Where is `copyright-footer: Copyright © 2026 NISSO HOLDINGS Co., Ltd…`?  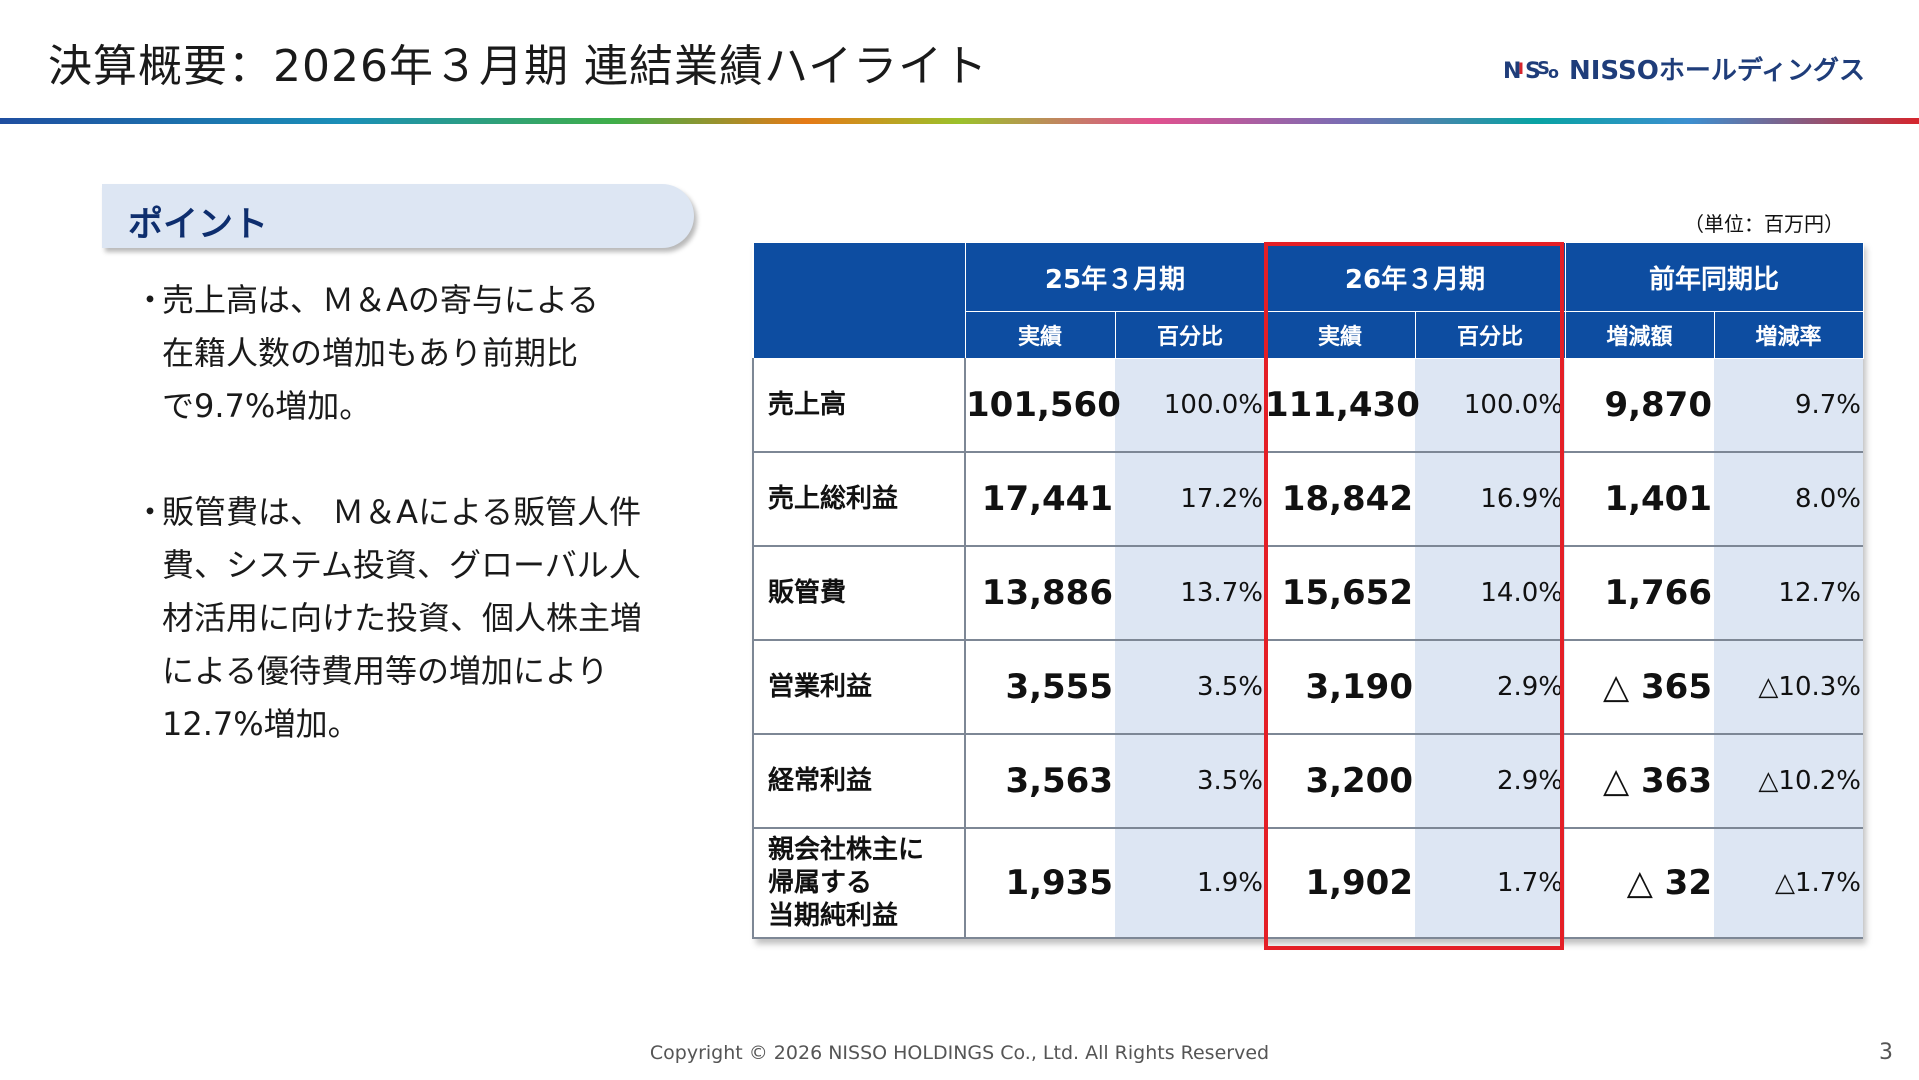
copyright-footer: Copyright © 2026 NISSO HOLDINGS Co., Ltd… is located at coordinates (959, 1053).